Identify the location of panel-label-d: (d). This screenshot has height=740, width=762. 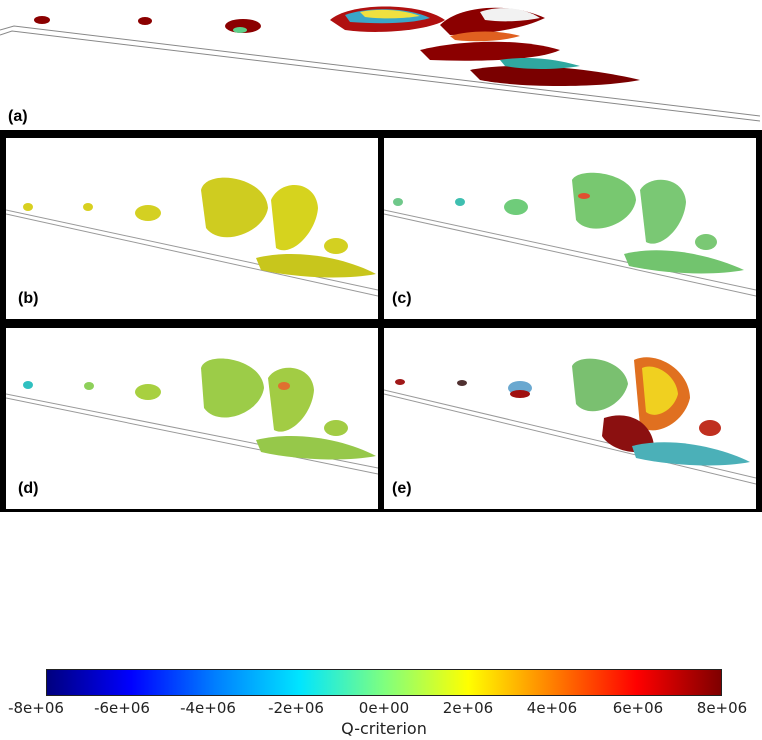
(28, 488).